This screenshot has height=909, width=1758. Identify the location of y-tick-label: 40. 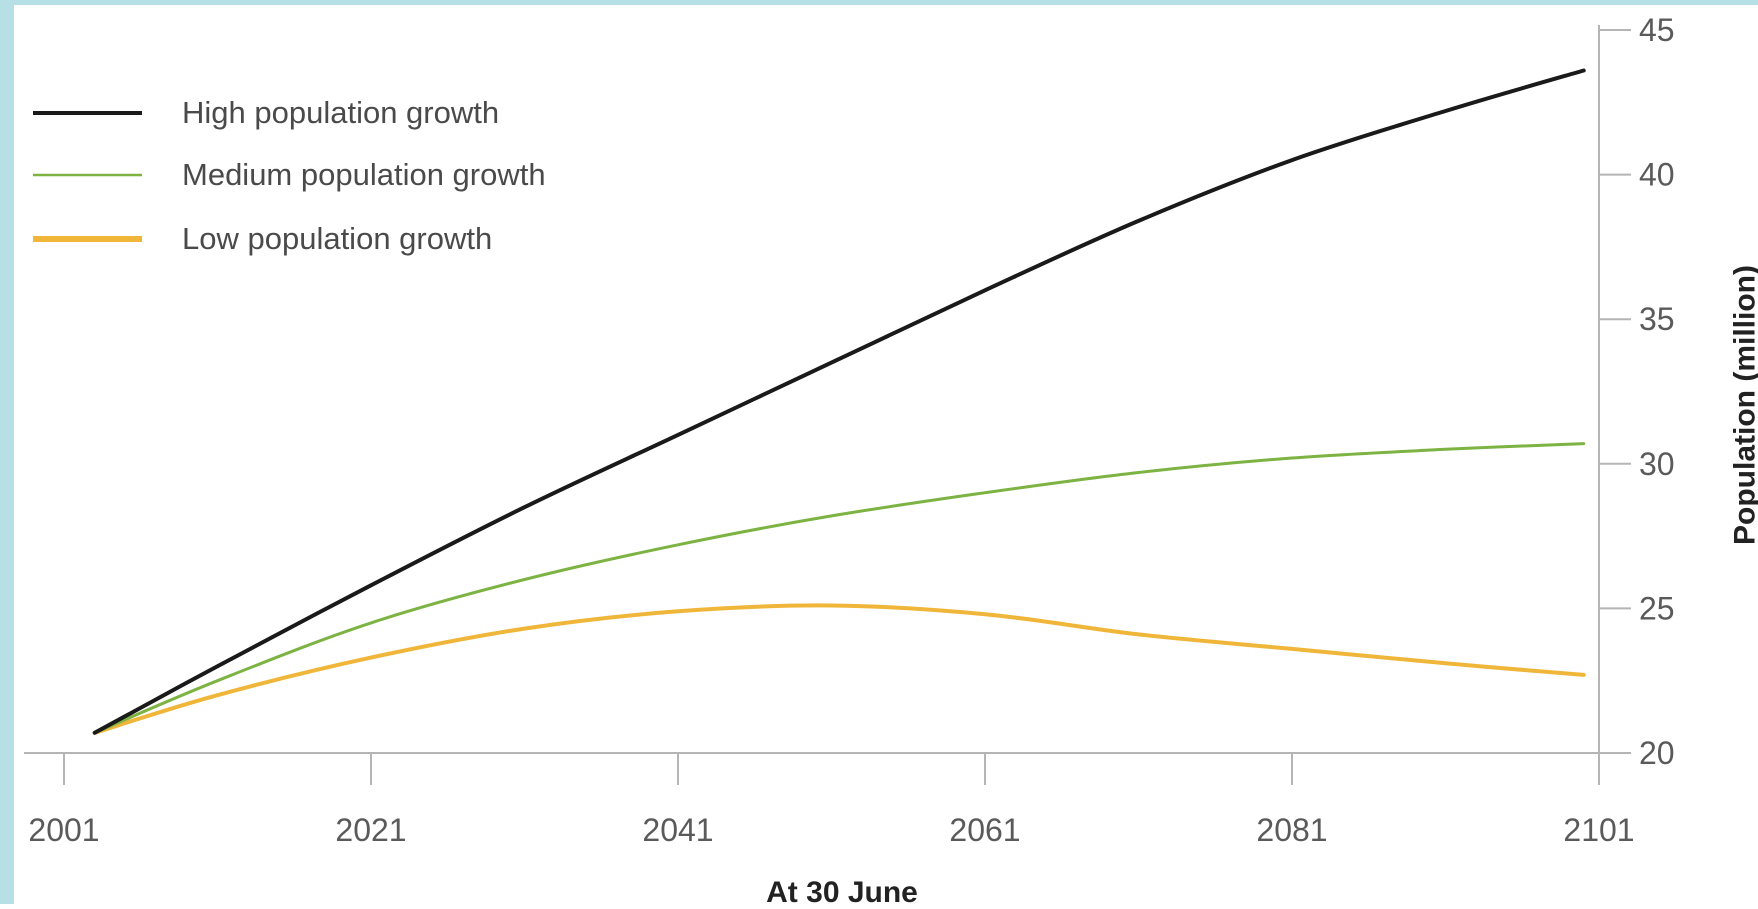
(1657, 175).